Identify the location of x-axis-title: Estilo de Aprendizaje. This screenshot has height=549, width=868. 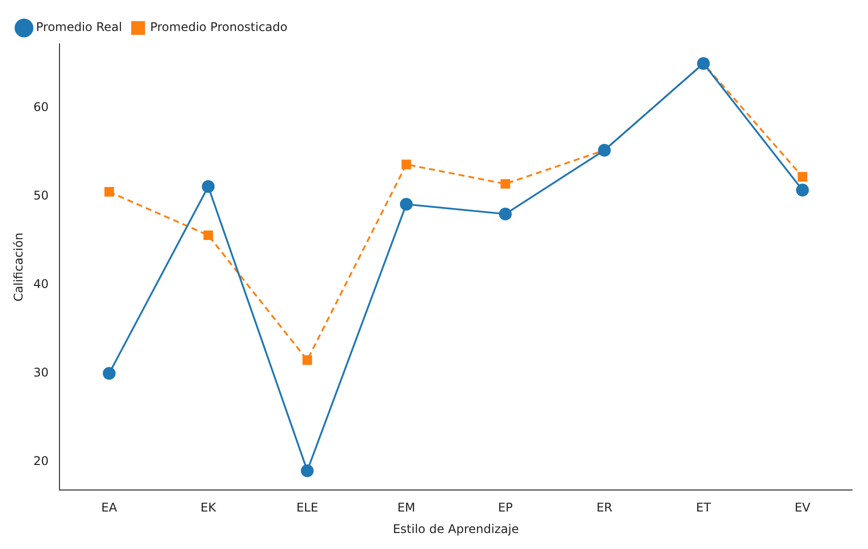
(455, 529).